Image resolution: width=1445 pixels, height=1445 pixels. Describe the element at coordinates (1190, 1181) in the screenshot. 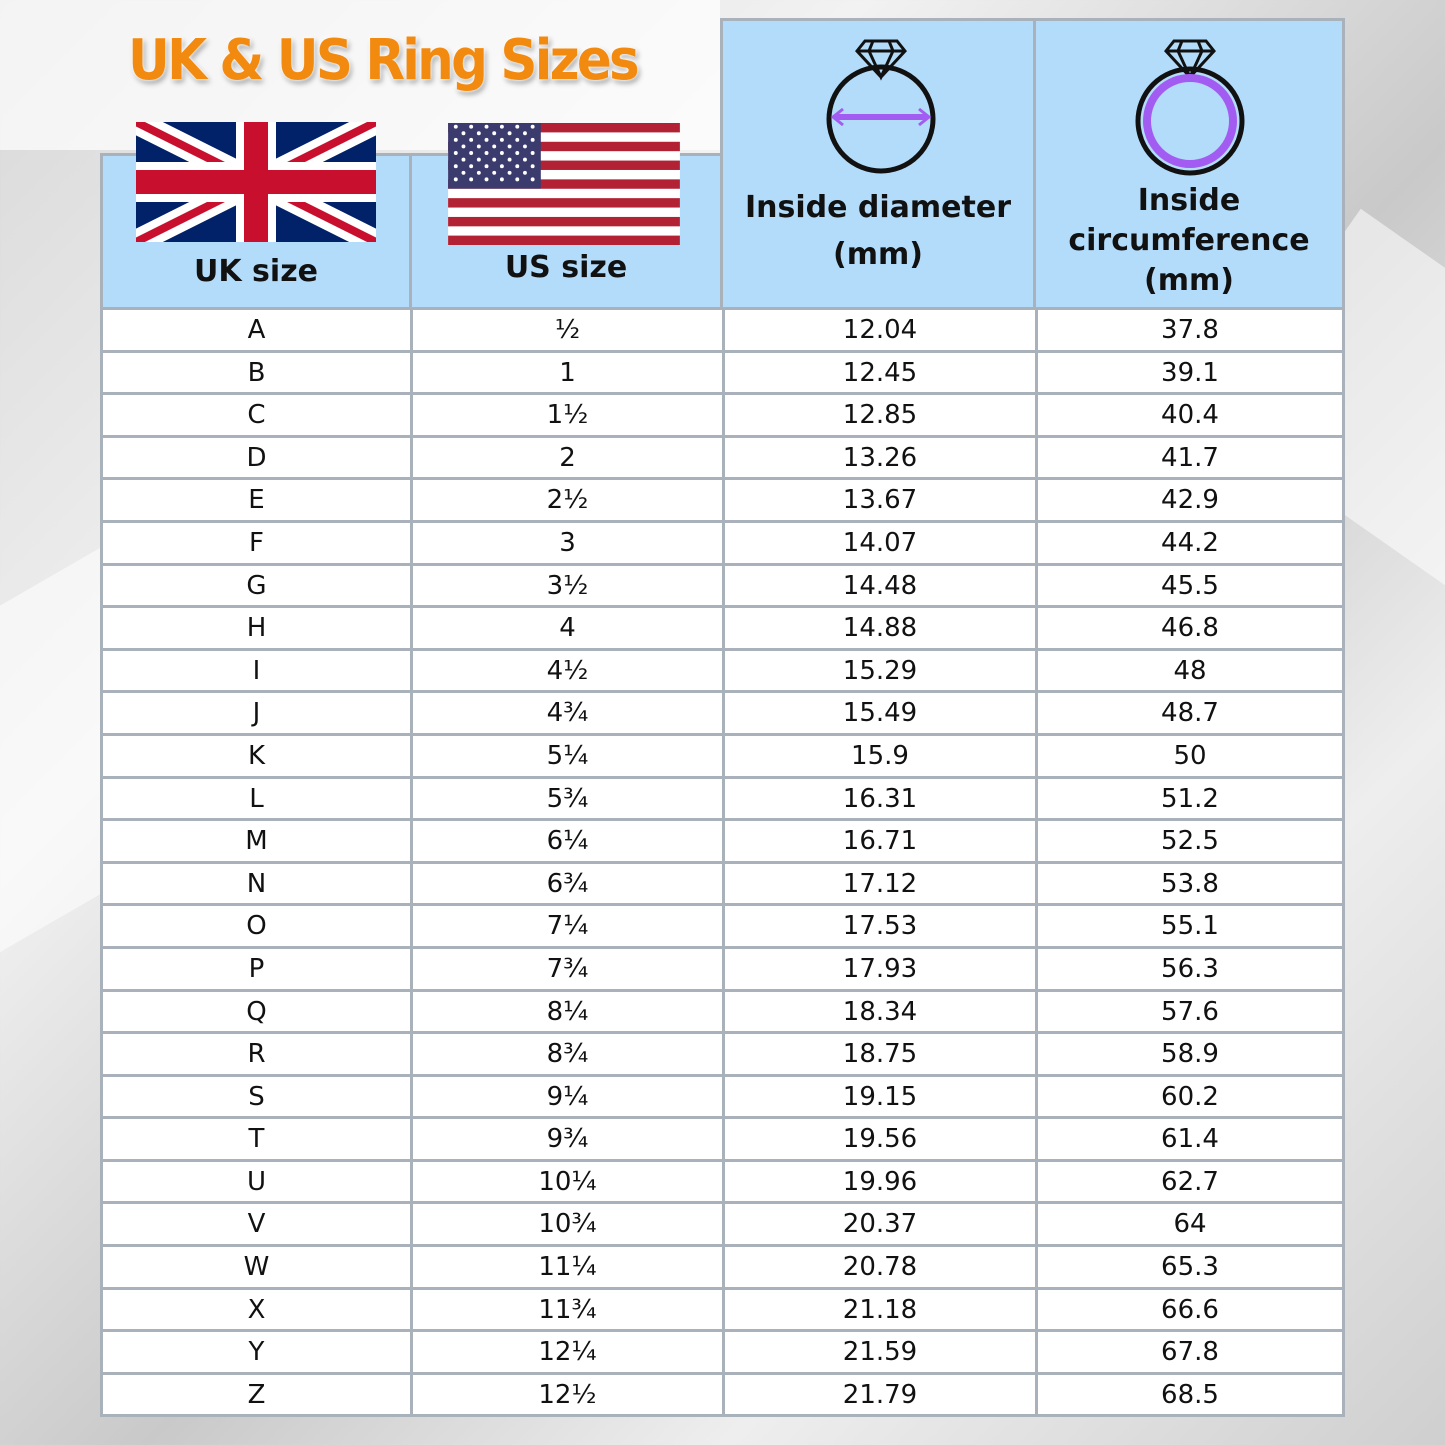

I see `inside-circumference-cell: 62.7` at that location.